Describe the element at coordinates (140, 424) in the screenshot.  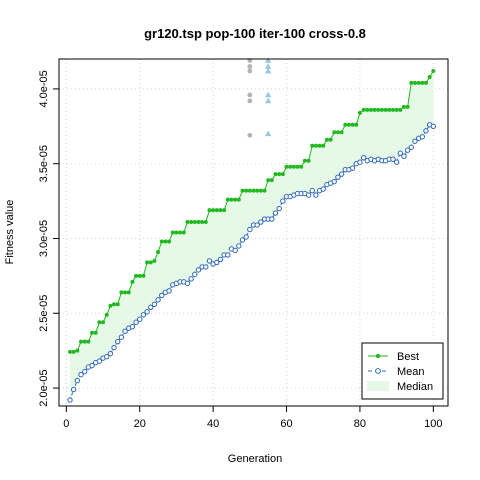
I see `x-tick-label: 20` at that location.